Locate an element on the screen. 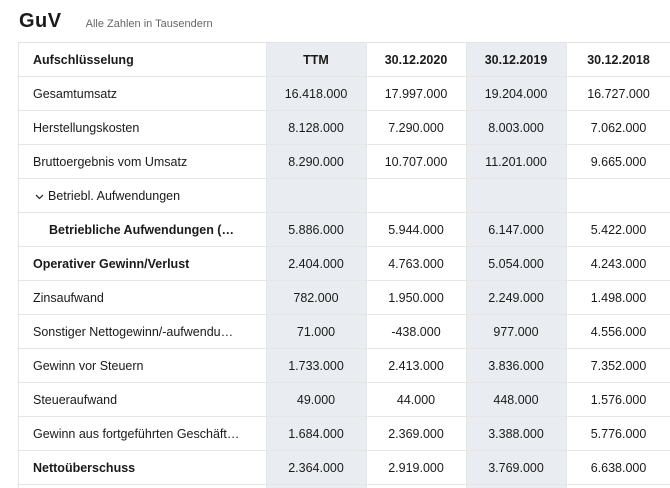 The image size is (670, 488). cell-value: 3.388.000 is located at coordinates (516, 434).